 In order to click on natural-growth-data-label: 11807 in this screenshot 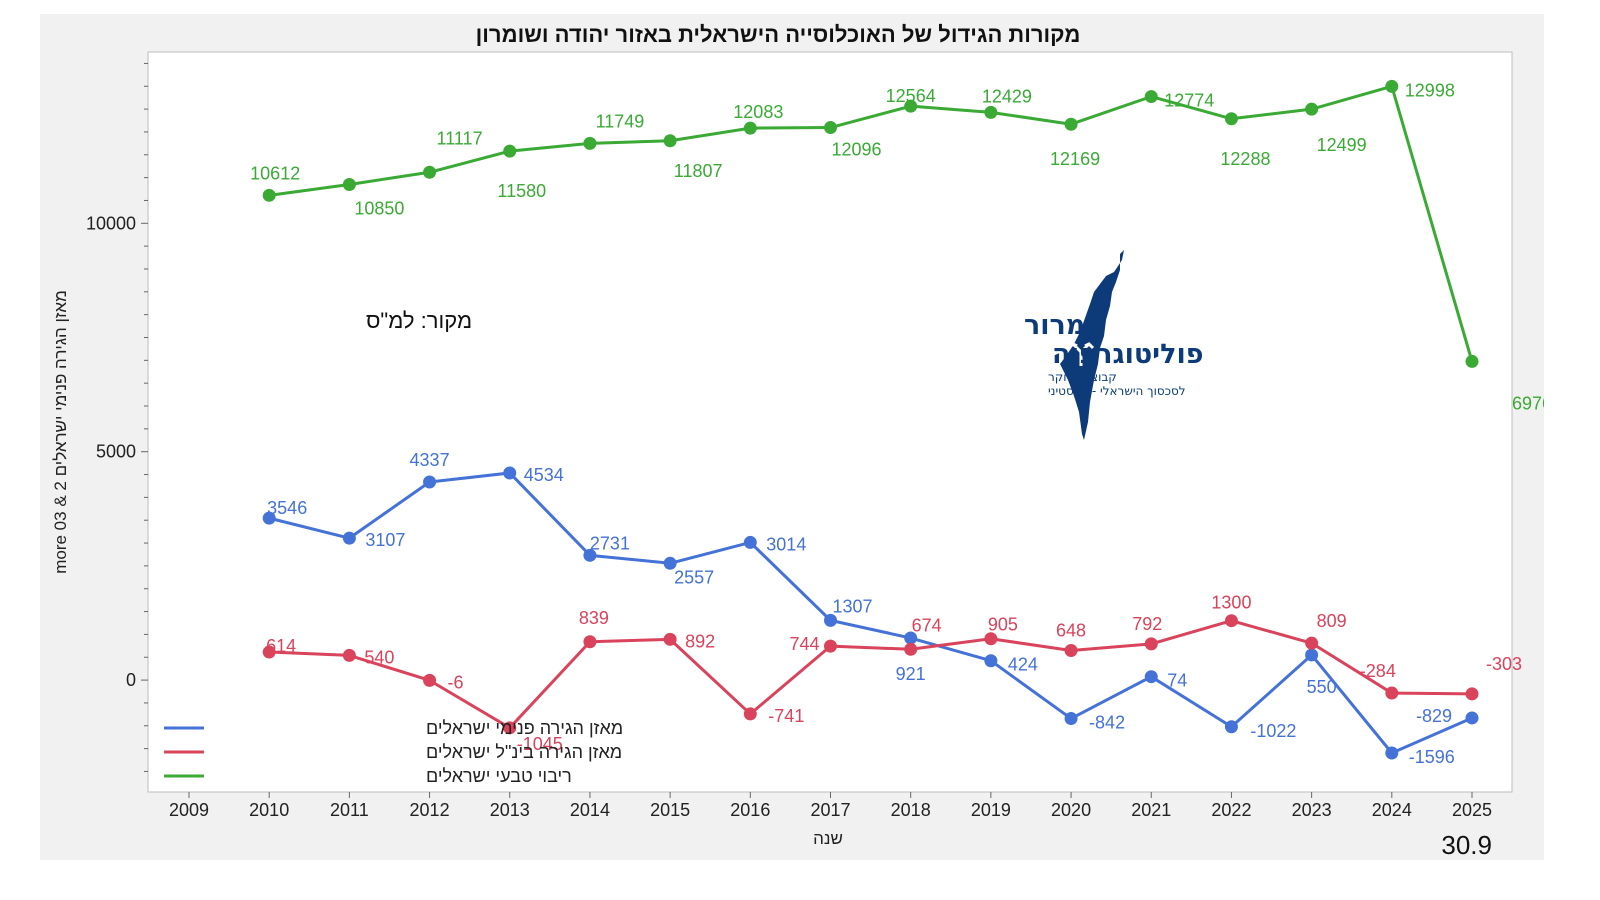, I will do `click(698, 171)`.